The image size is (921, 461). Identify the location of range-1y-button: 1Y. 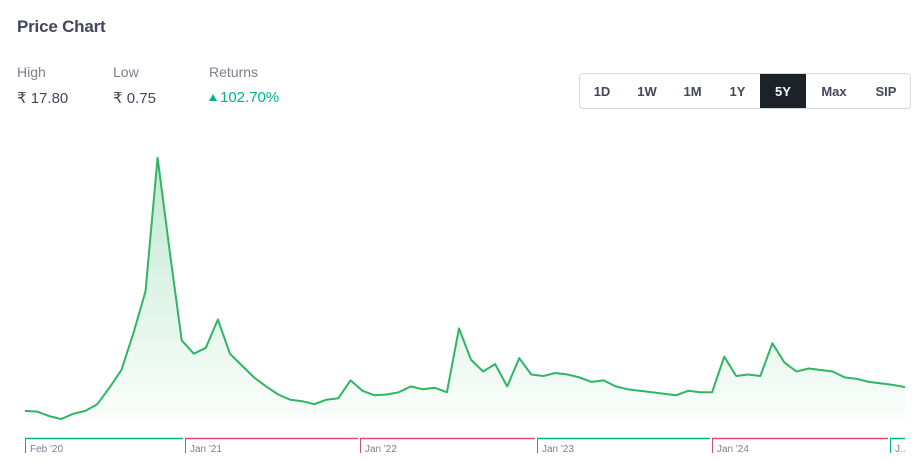
(737, 91).